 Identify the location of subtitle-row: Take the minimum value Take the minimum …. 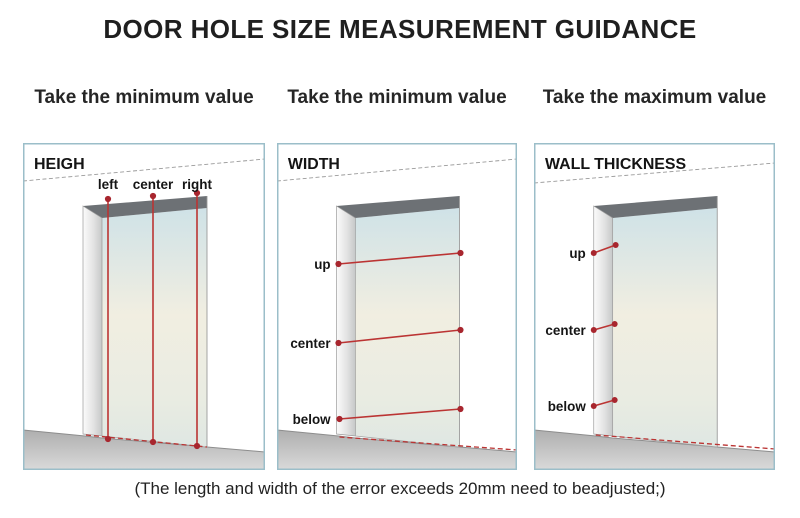
(400, 98).